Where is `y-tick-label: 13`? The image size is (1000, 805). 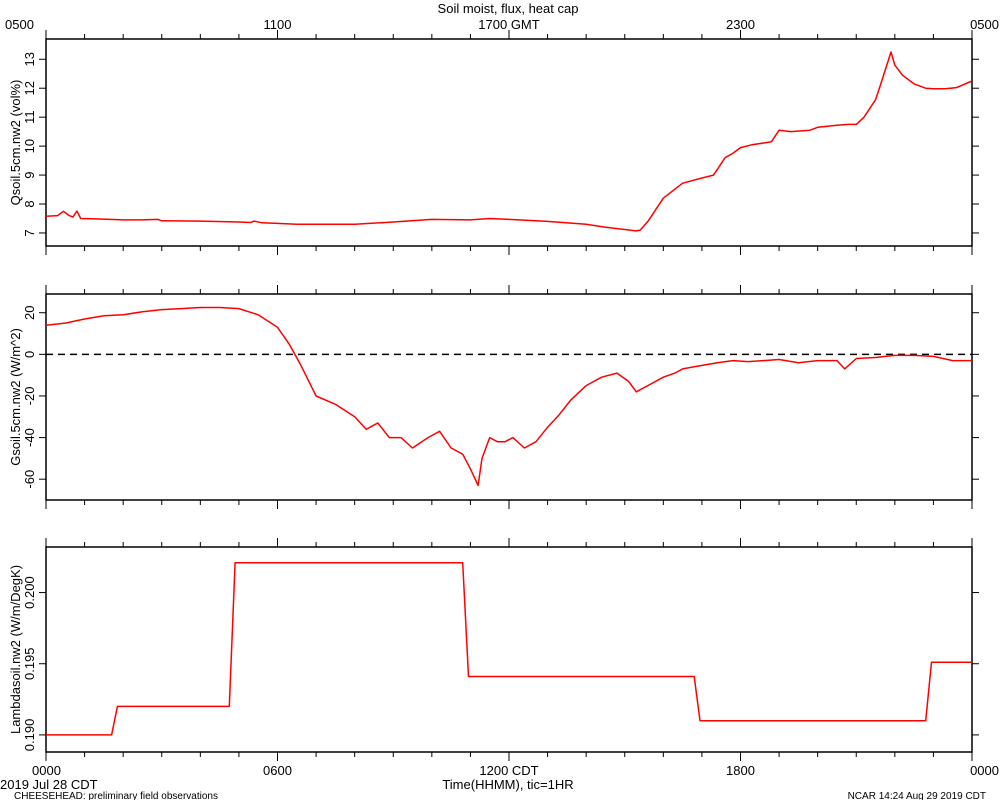
y-tick-label: 13 is located at coordinates (29, 59).